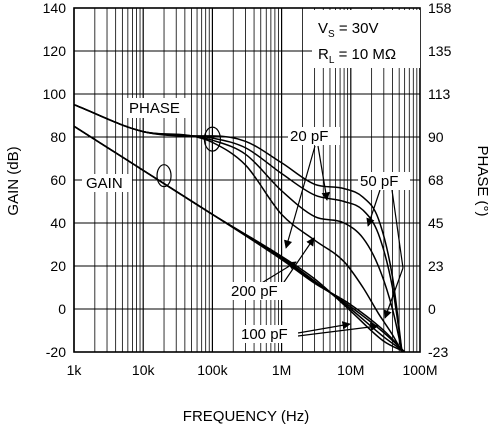  I want to click on conditions-box, so click(366, 39).